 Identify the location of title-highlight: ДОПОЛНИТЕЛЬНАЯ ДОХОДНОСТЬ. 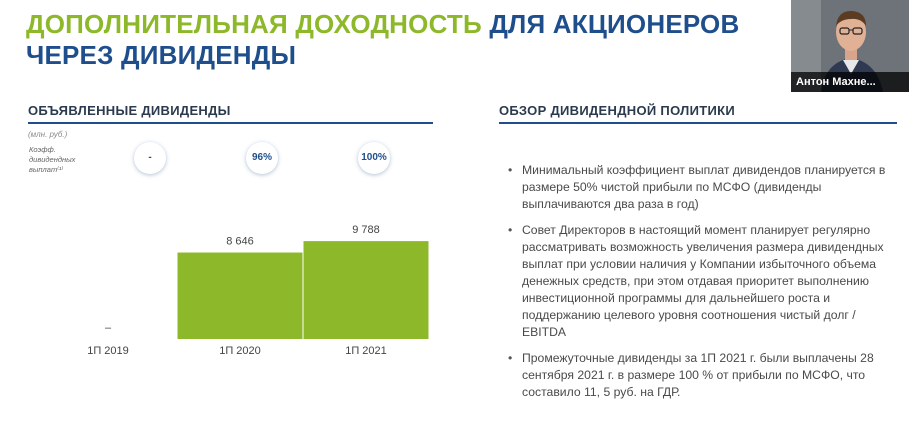
(254, 24).